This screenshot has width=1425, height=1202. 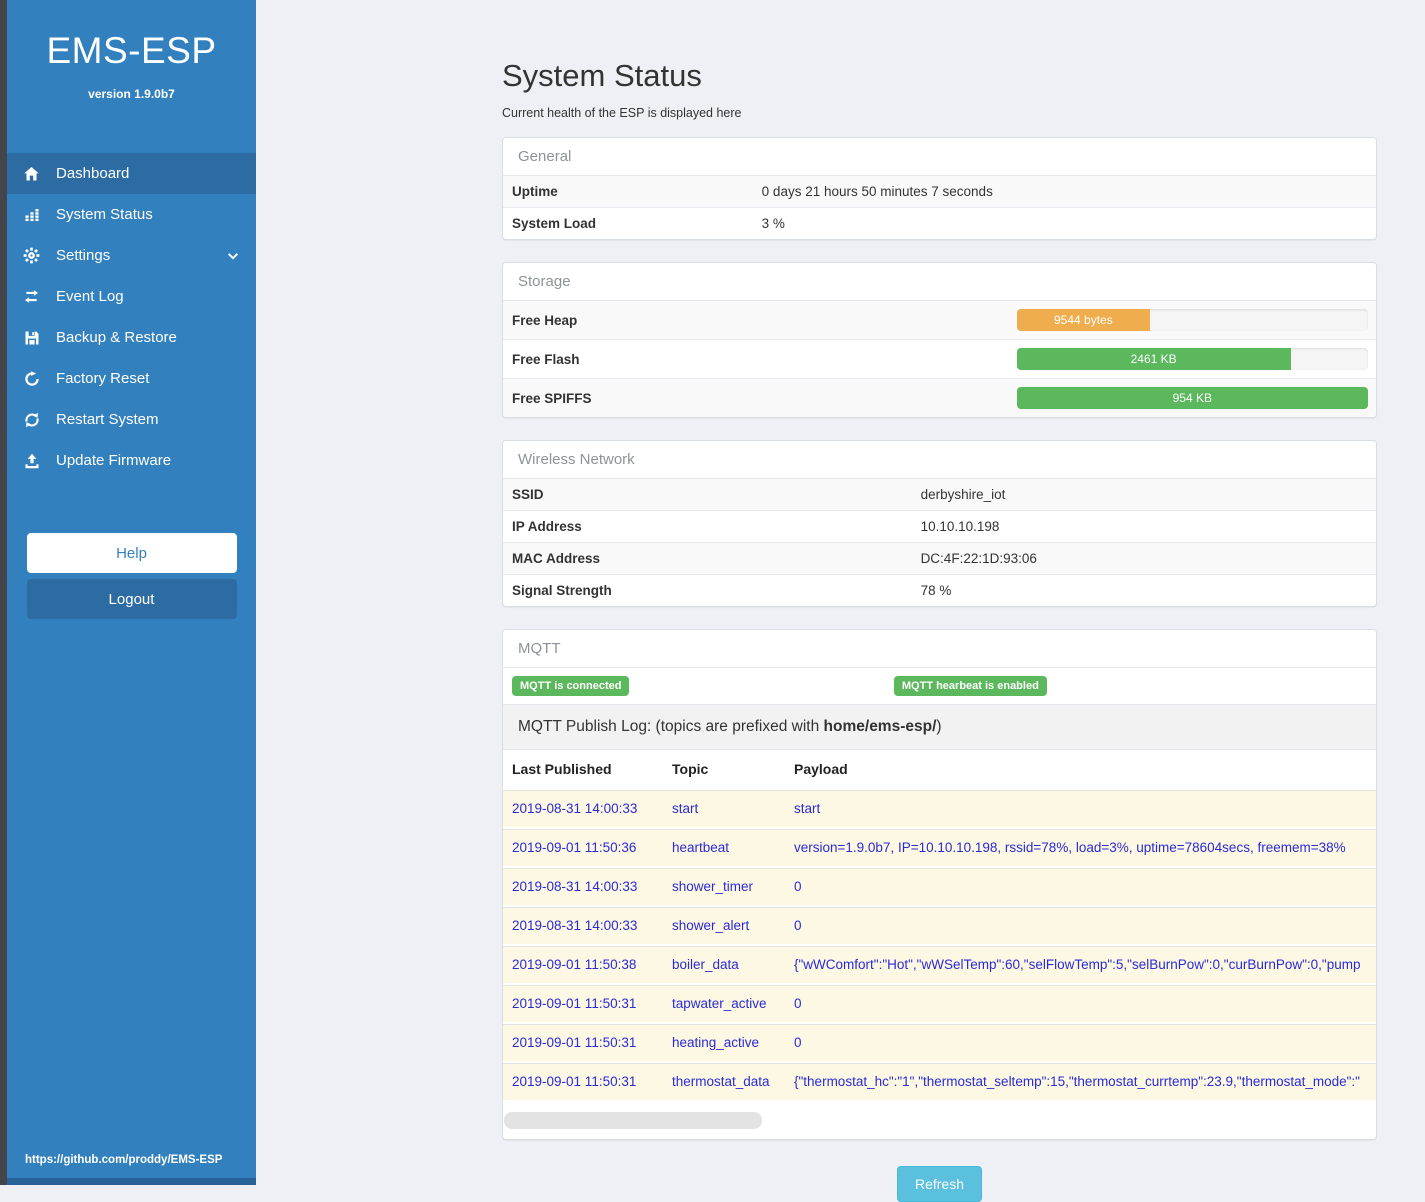 What do you see at coordinates (131, 173) in the screenshot?
I see `sidebar-item-dashboard: Dashboard` at bounding box center [131, 173].